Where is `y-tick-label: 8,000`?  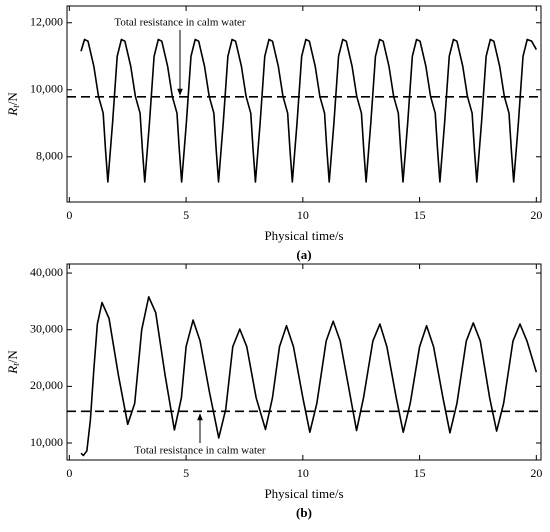 y-tick-label: 8,000 is located at coordinates (49, 156).